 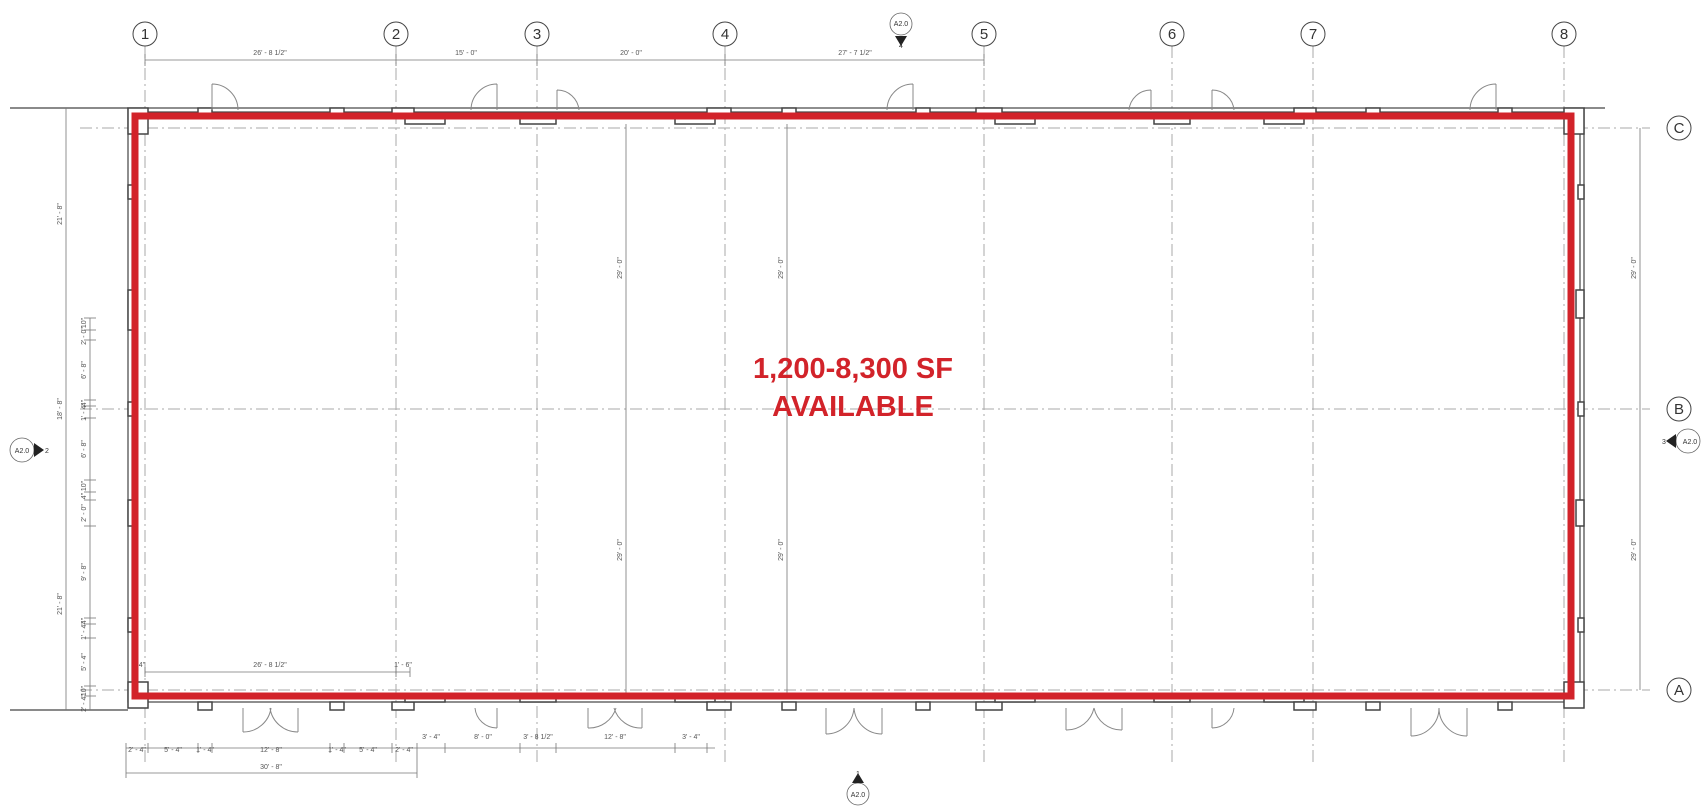 I want to click on top-dim-label: 27' - 7 1/2", so click(x=855, y=53).